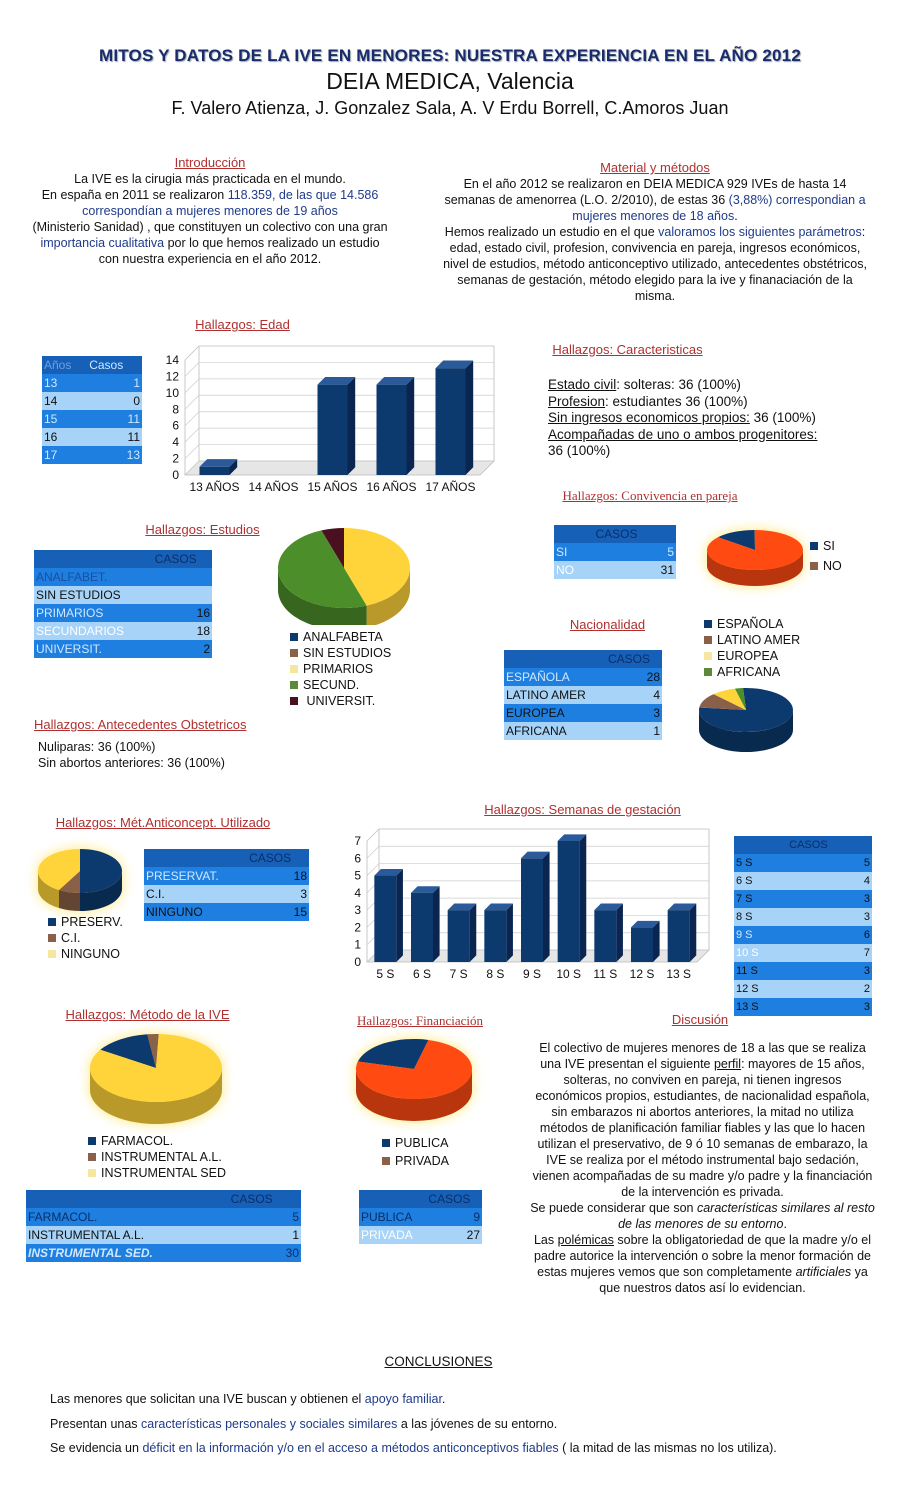 This screenshot has height=1500, width=900. Describe the element at coordinates (655, 167) in the screenshot. I see `methods-heading: Material y métodos` at that location.